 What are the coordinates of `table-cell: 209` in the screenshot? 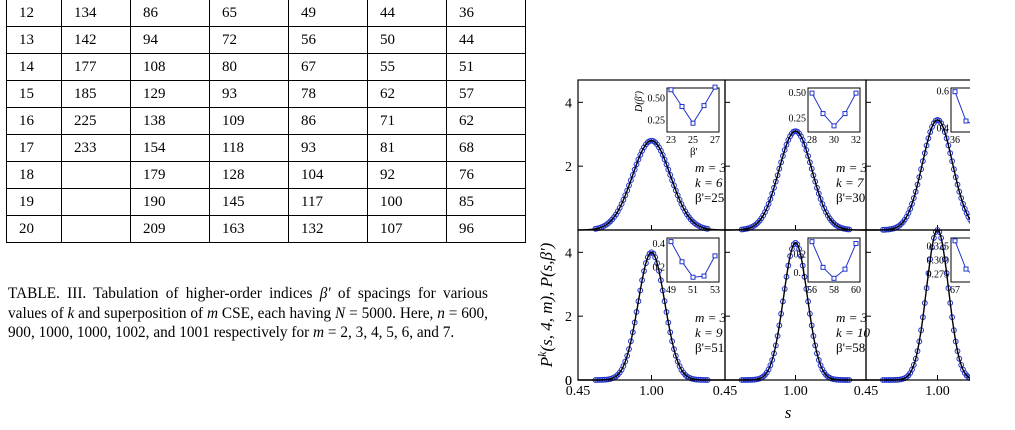 It's located at (170, 229).